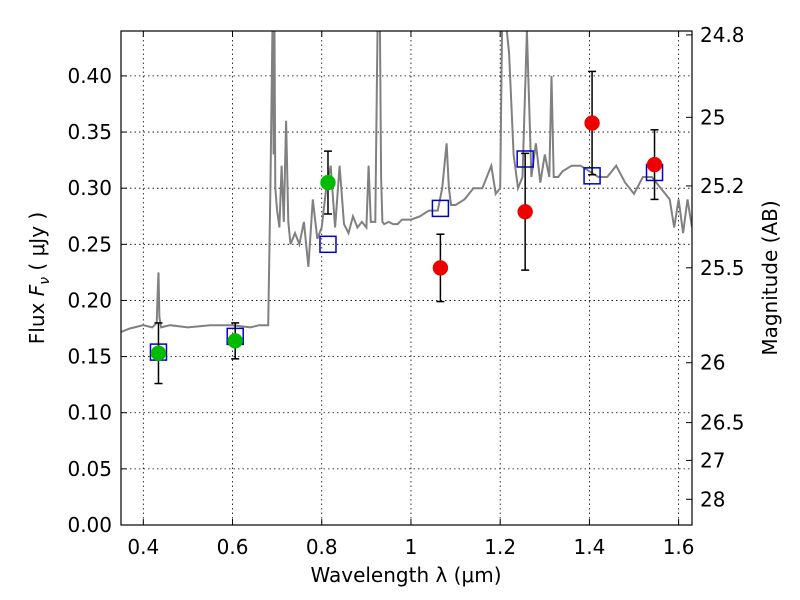  Describe the element at coordinates (45, 281) in the screenshot. I see `y-axis-label-subscript: ν` at that location.